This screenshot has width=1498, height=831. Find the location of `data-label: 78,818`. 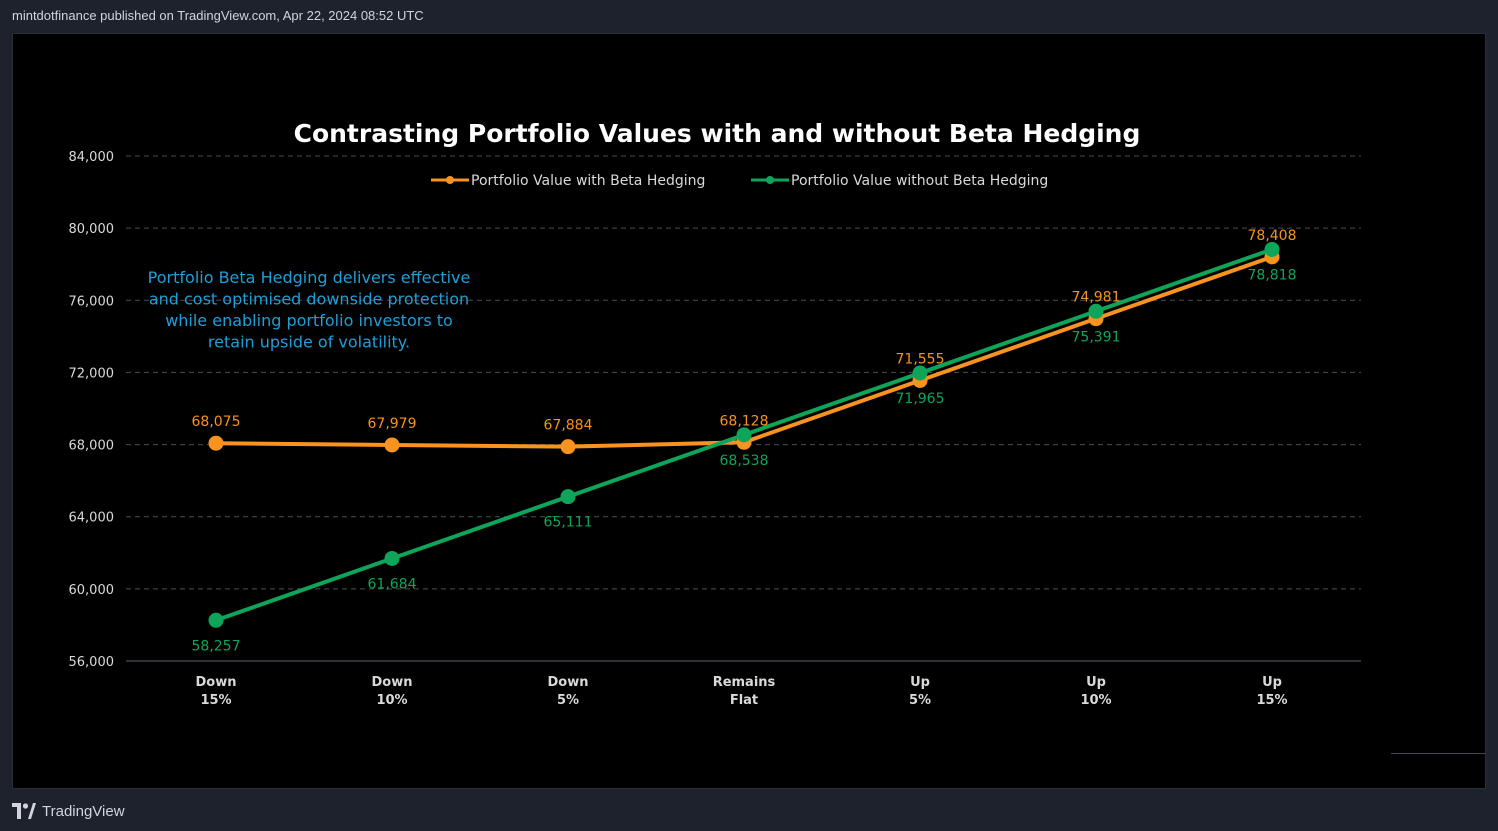

data-label: 78,818 is located at coordinates (1272, 275).